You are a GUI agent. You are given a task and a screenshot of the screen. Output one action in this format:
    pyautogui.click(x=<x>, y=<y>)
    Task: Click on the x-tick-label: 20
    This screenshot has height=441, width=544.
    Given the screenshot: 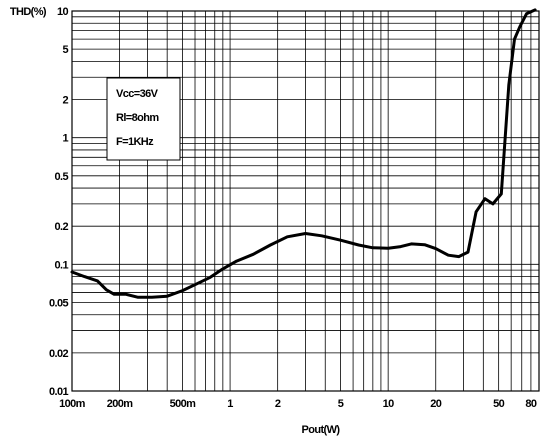 What is the action you would take?
    pyautogui.click(x=436, y=404)
    